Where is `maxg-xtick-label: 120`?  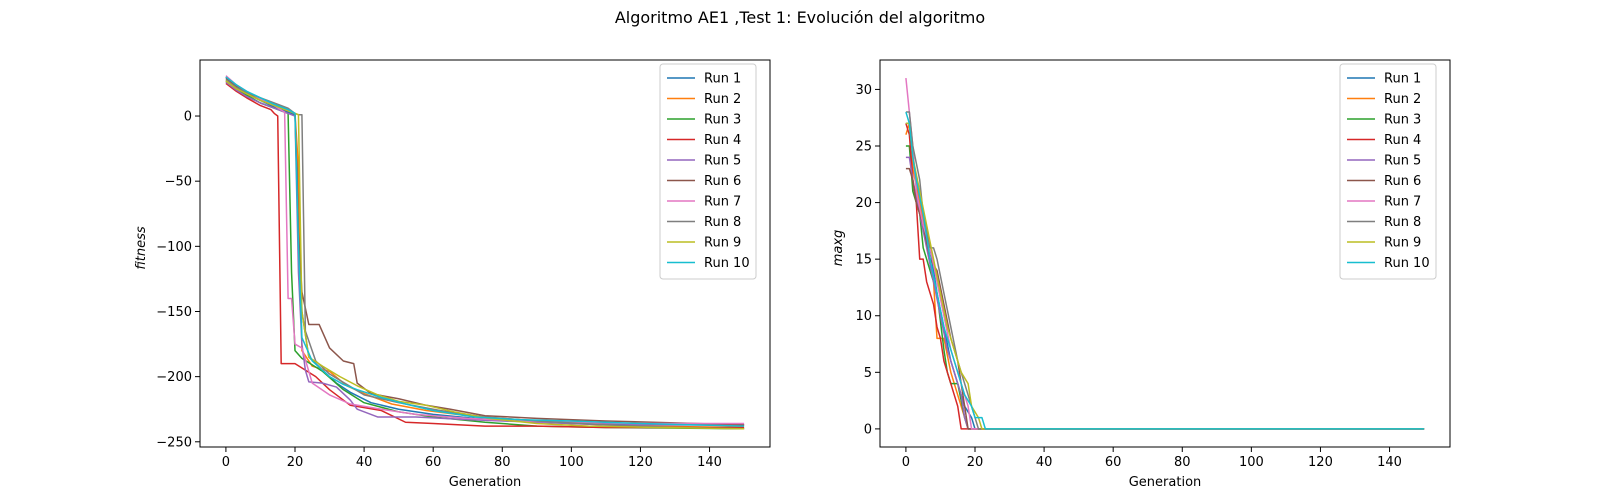 maxg-xtick-label: 120 is located at coordinates (1320, 462).